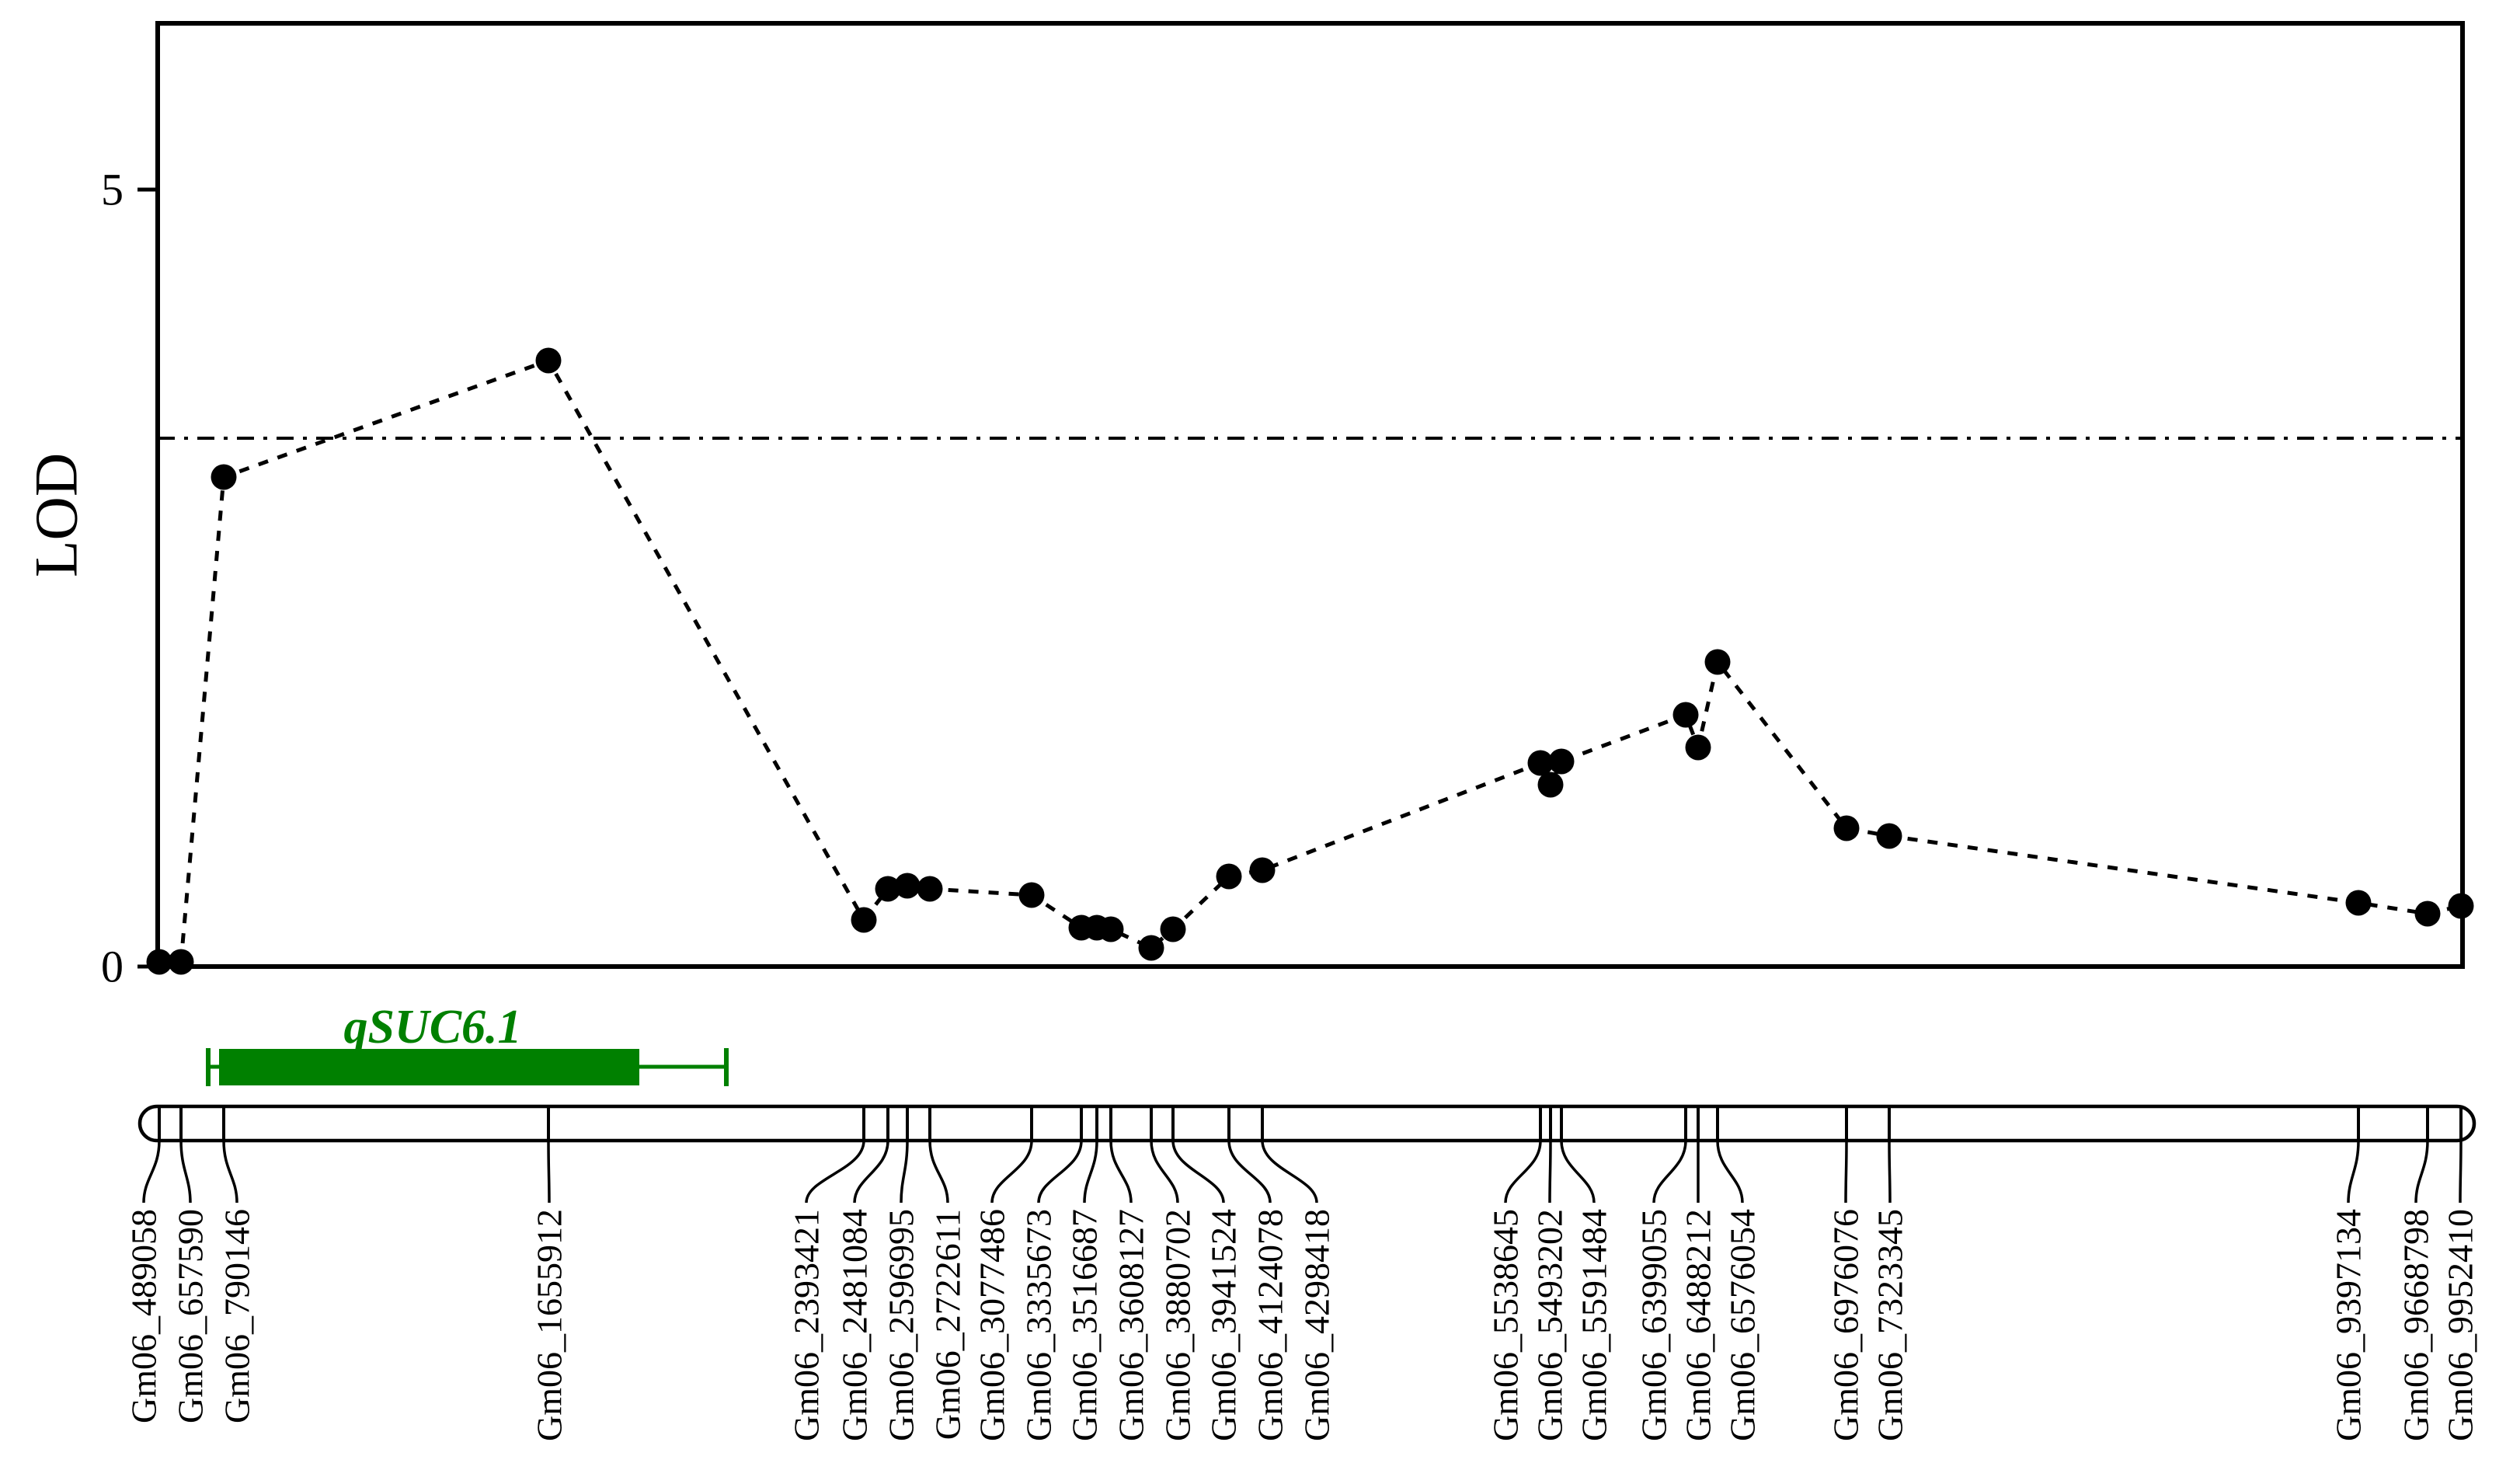  Describe the element at coordinates (2460, 1325) in the screenshot. I see `marker-label-Gm06_9952410: Gm06_9952410` at that location.